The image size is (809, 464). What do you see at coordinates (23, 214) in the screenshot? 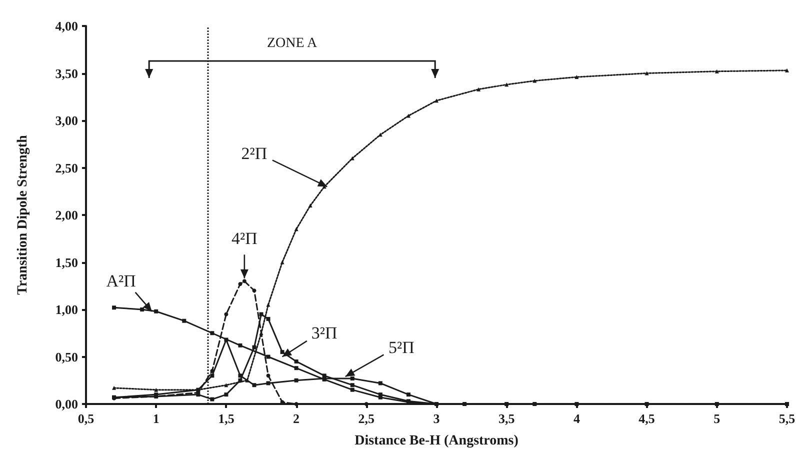
I see `y-axis-title: Transition Dipole Strength` at bounding box center [23, 214].